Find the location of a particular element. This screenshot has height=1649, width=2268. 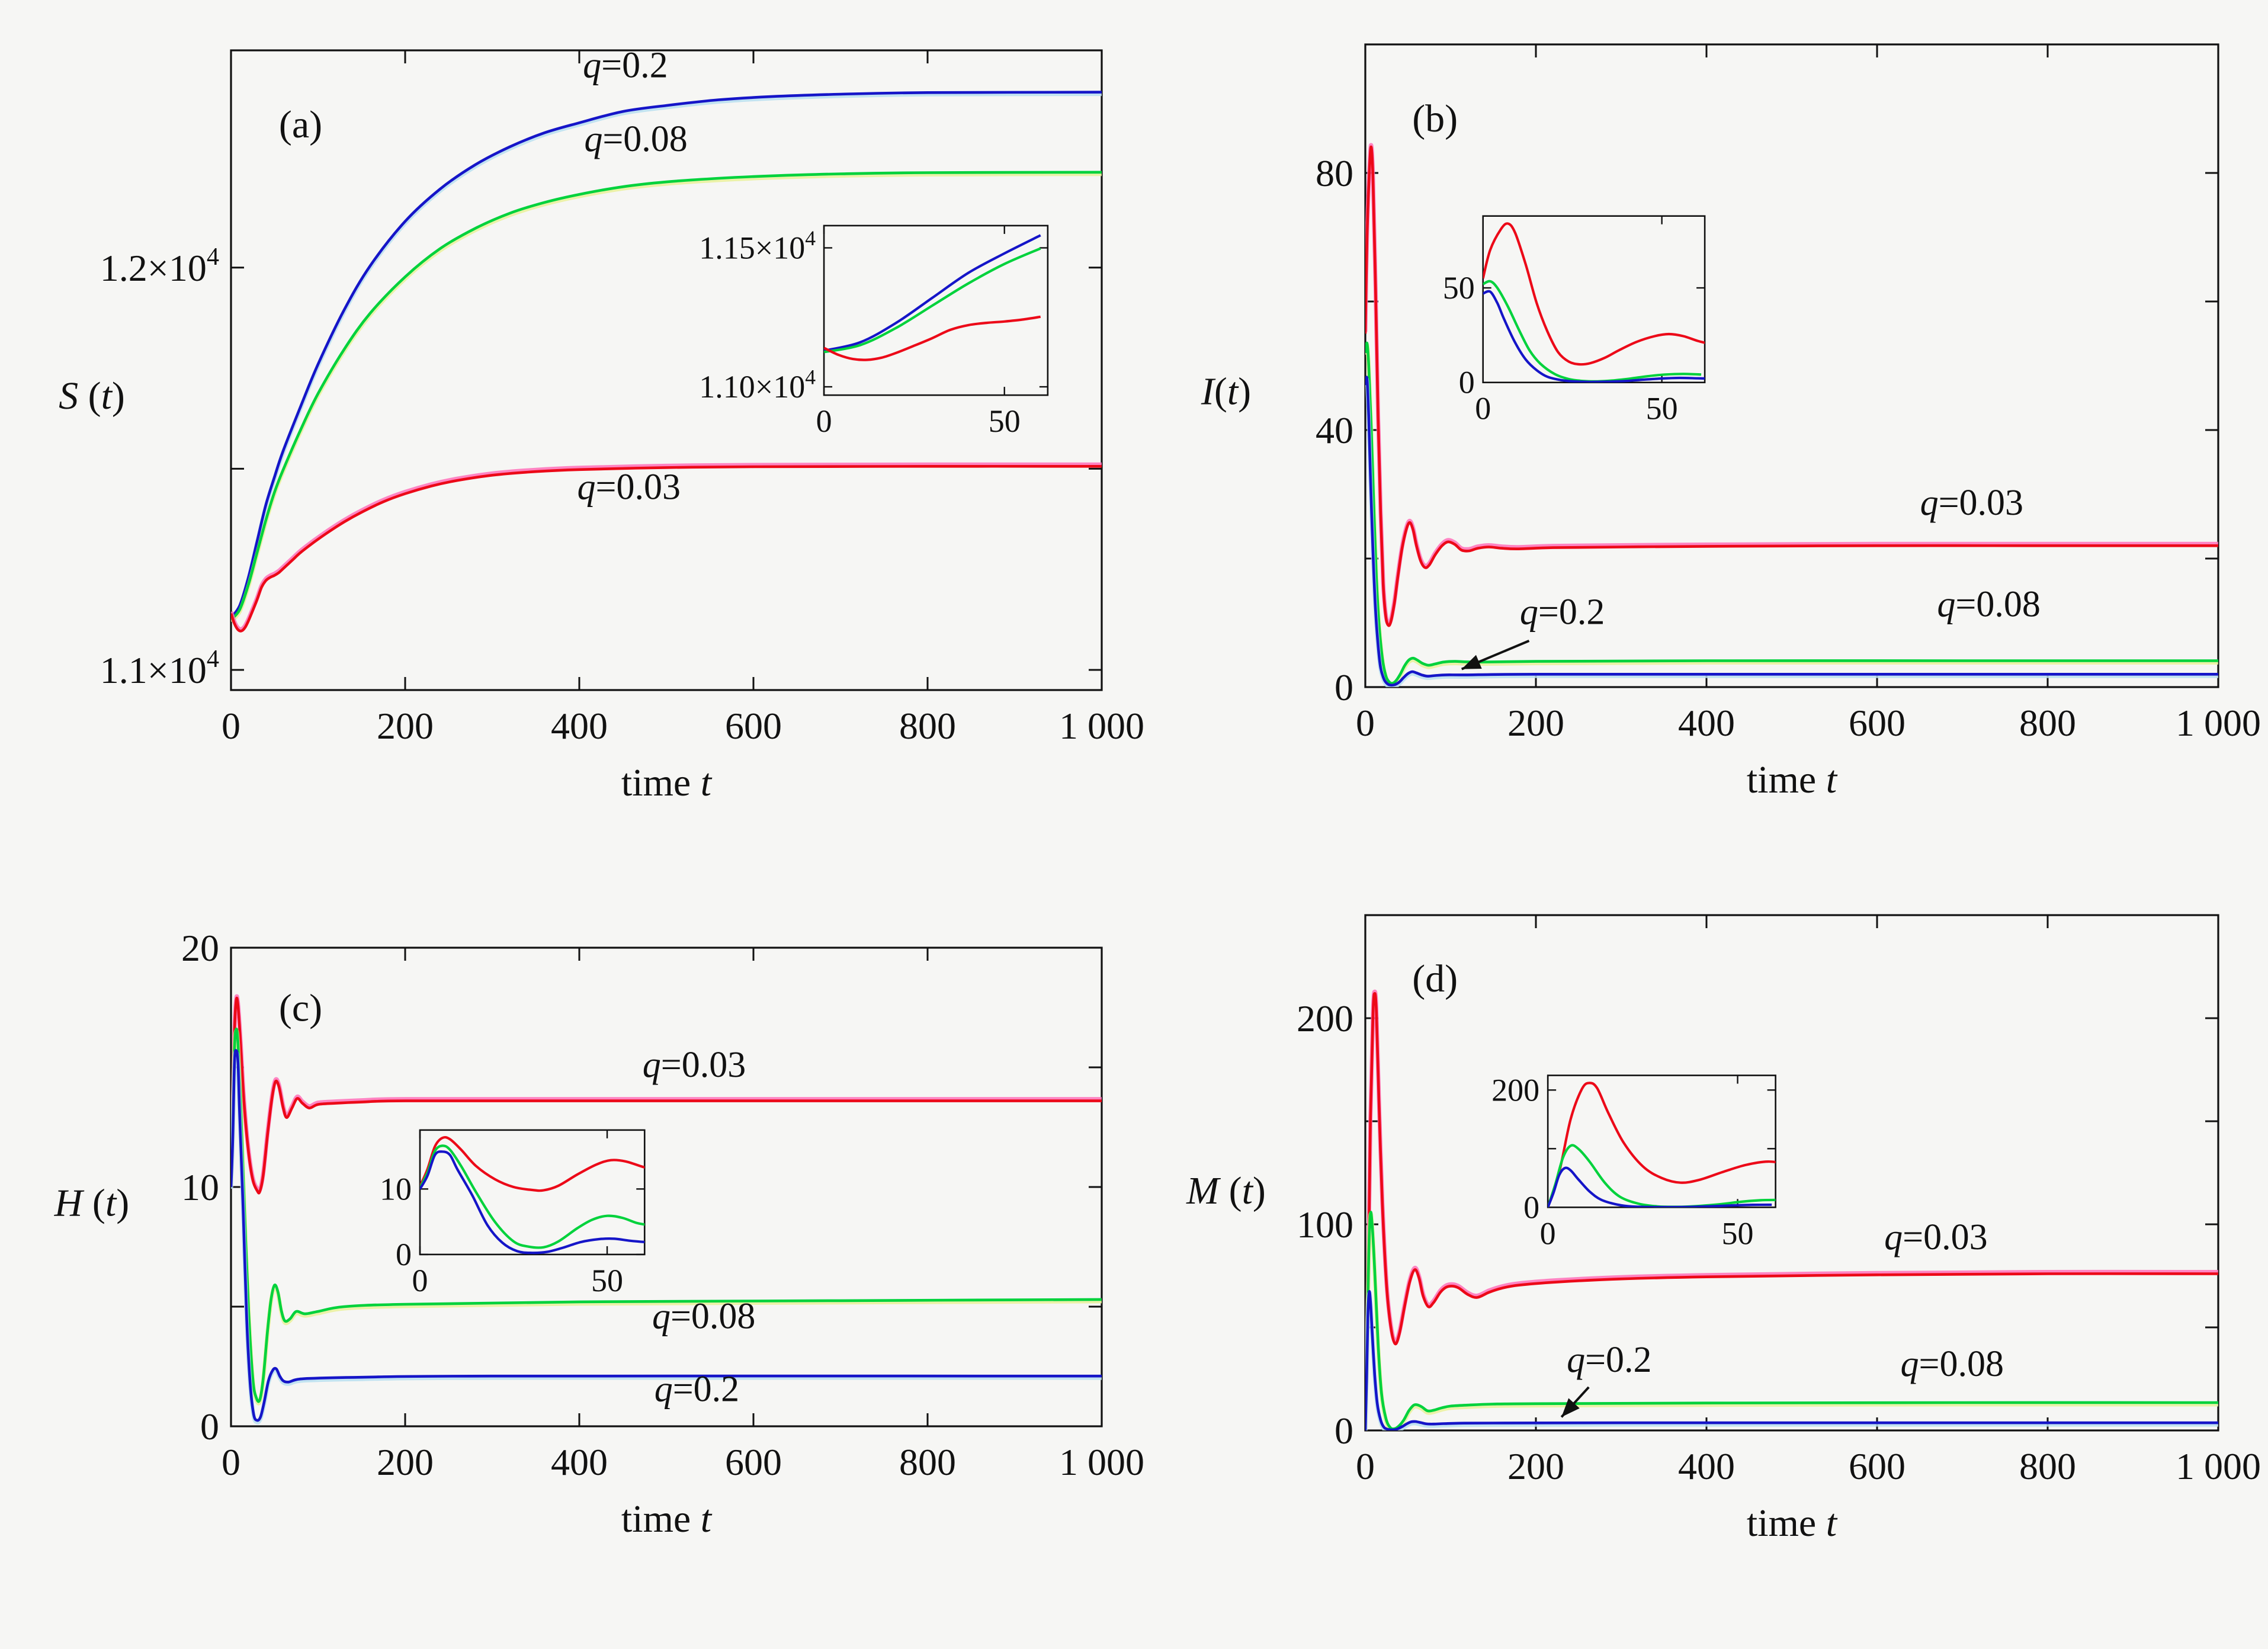

inset-y-tick-label: 1.10×10⁴ is located at coordinates (757, 385).